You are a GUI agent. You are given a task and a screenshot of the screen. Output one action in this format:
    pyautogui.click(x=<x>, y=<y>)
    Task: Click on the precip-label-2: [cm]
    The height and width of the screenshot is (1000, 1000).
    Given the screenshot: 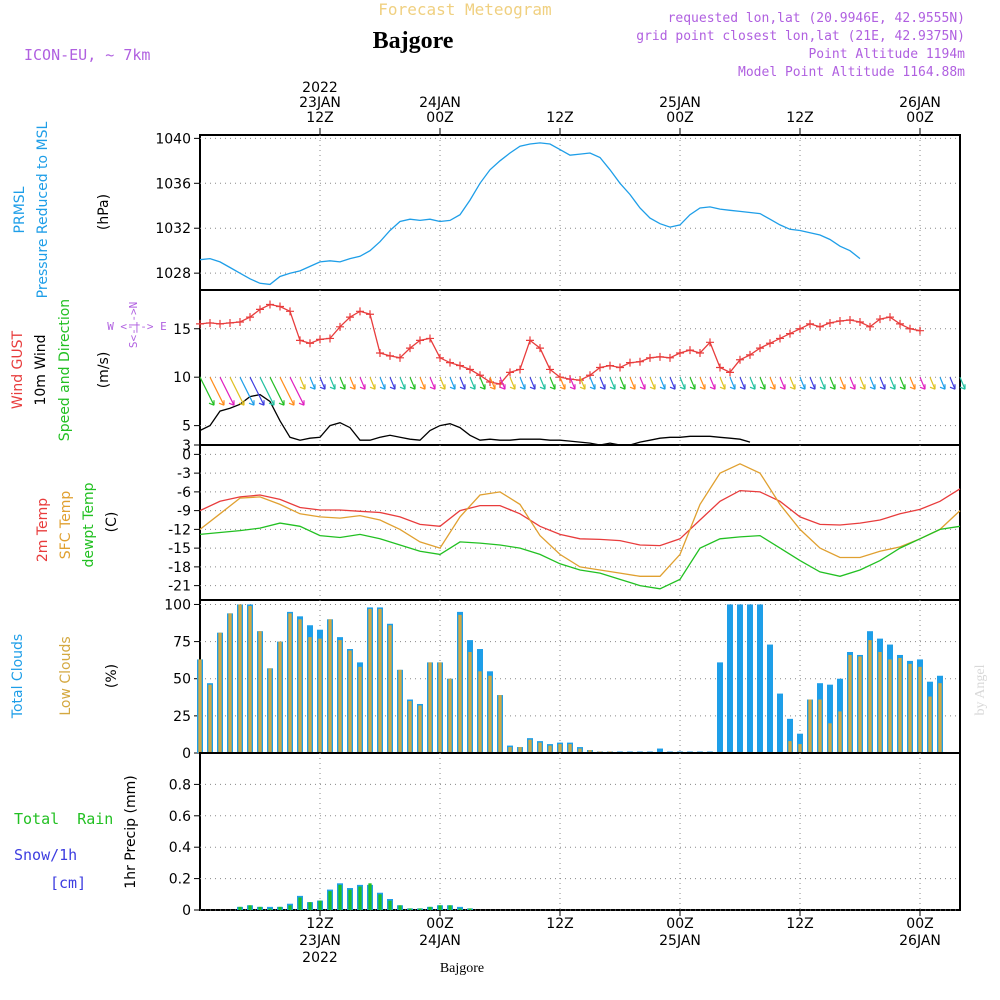 What is the action you would take?
    pyautogui.click(x=68, y=883)
    